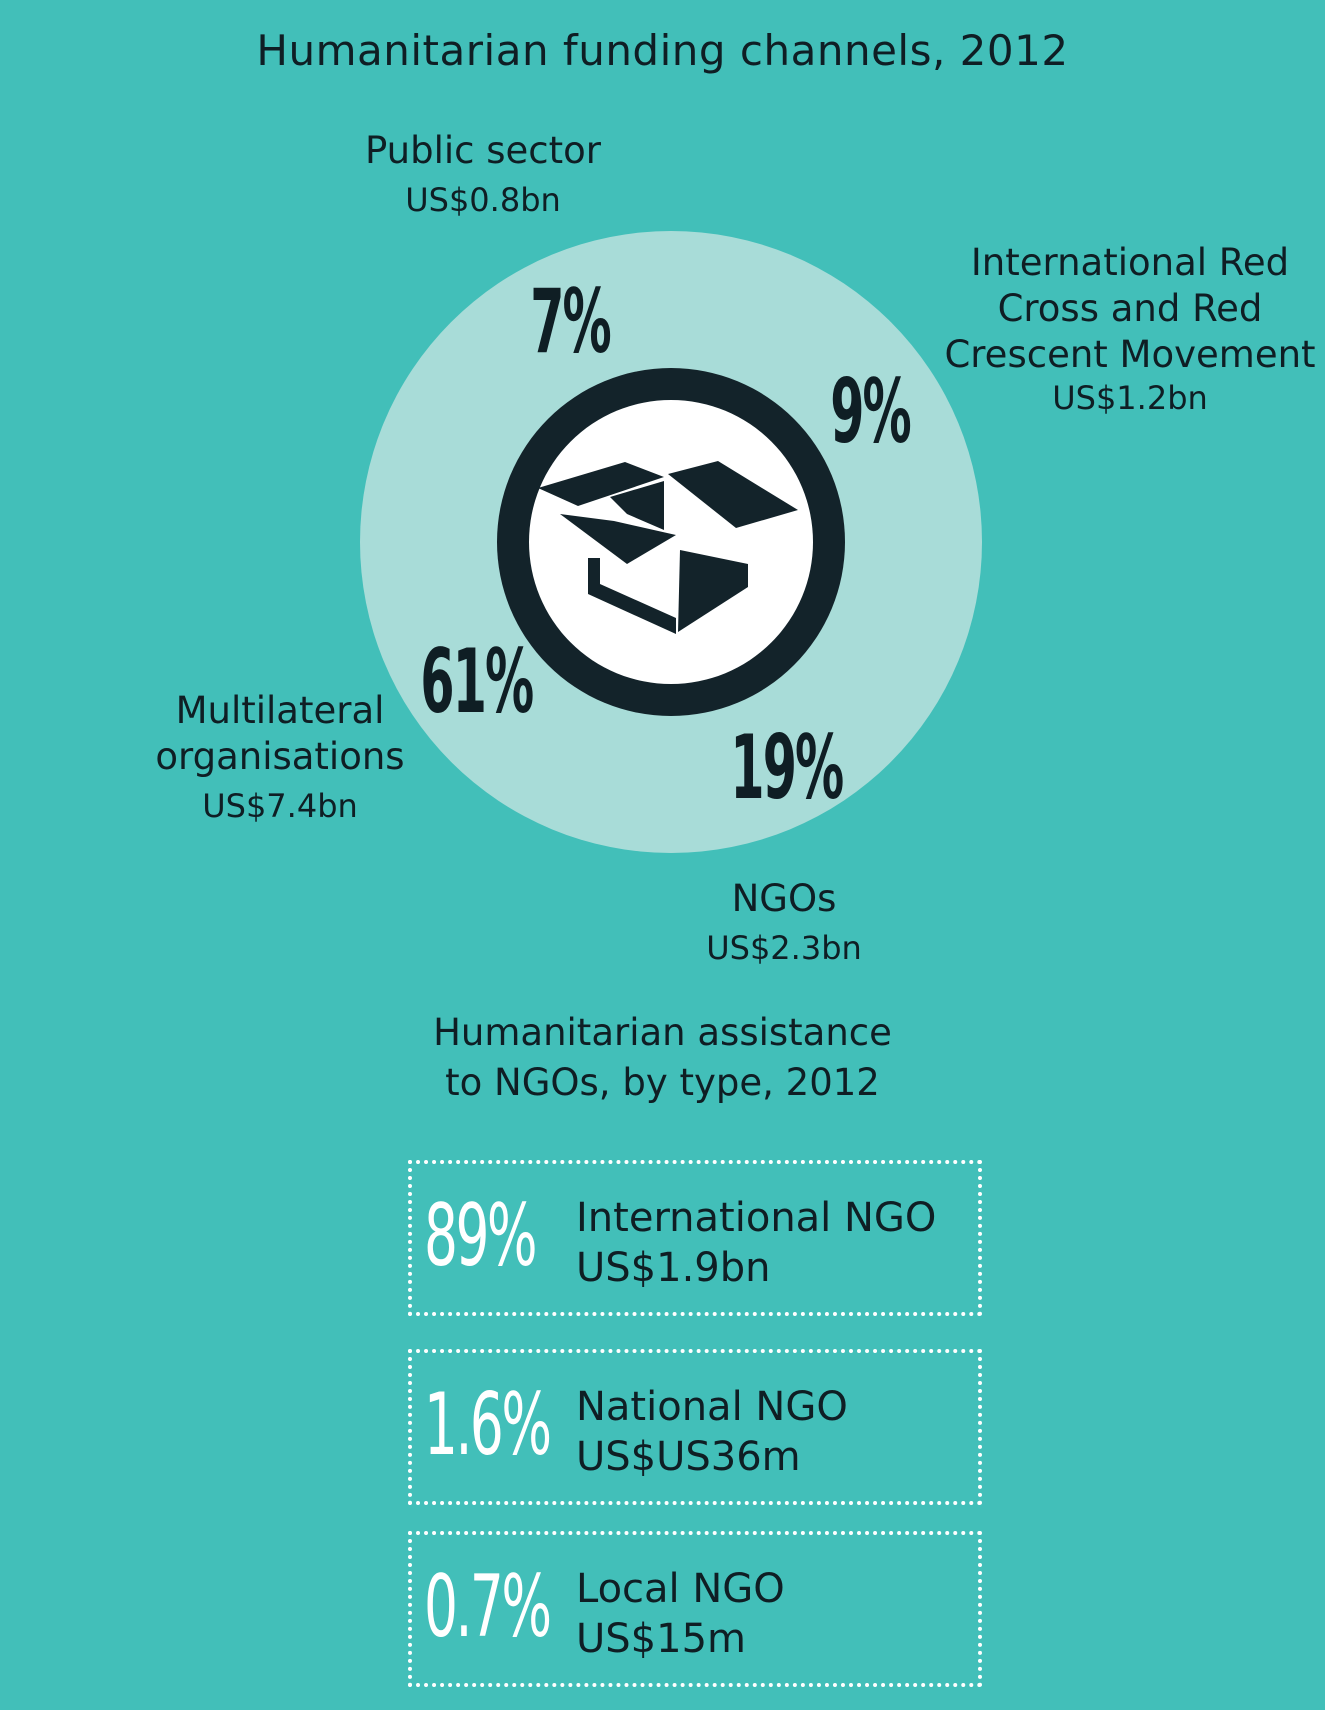  I want to click on inner-white-circle, so click(671, 542).